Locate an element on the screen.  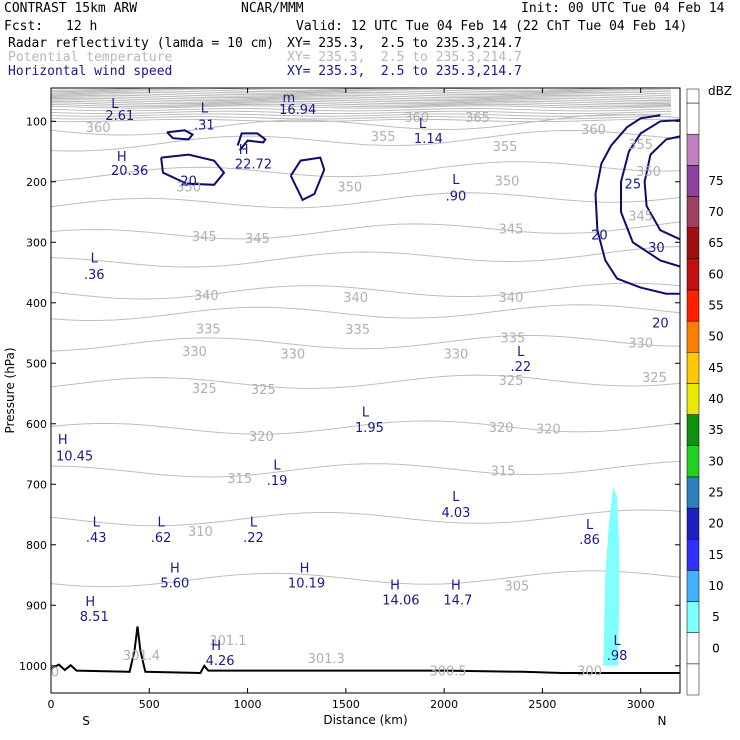
wind-label-14: .90 is located at coordinates (456, 196).